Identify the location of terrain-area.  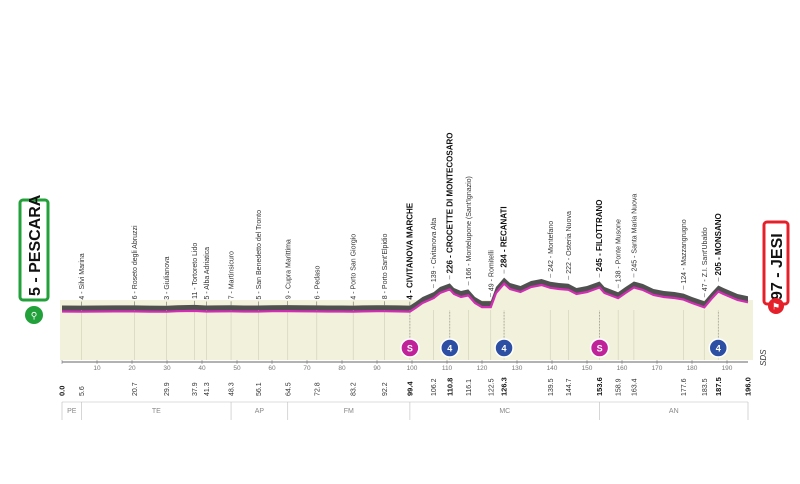
(405, 321).